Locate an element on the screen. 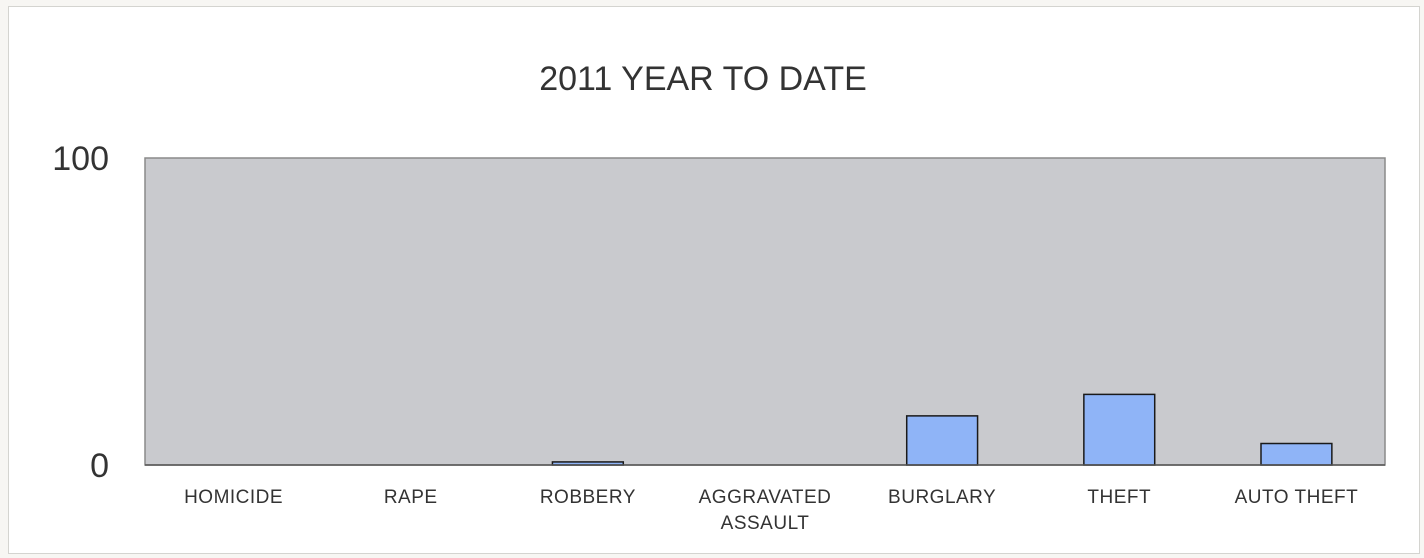 The width and height of the screenshot is (1424, 558). x-tick-label: THEFT is located at coordinates (1119, 497).